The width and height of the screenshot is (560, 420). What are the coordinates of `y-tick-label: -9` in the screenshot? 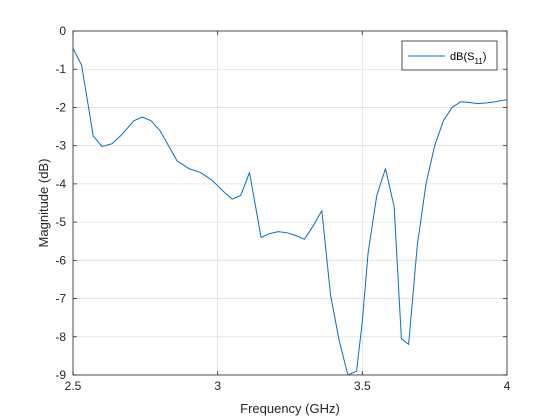 It's located at (60, 375).